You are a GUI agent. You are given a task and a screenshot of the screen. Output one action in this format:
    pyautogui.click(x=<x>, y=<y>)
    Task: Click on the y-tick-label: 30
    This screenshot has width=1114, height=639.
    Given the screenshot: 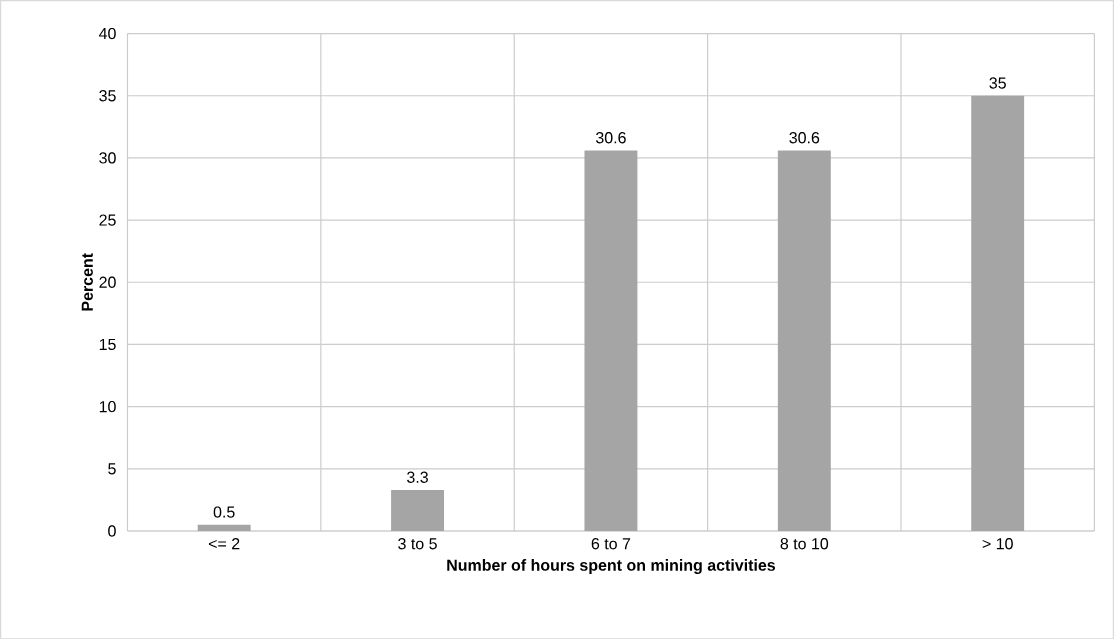 What is the action you would take?
    pyautogui.click(x=107, y=158)
    